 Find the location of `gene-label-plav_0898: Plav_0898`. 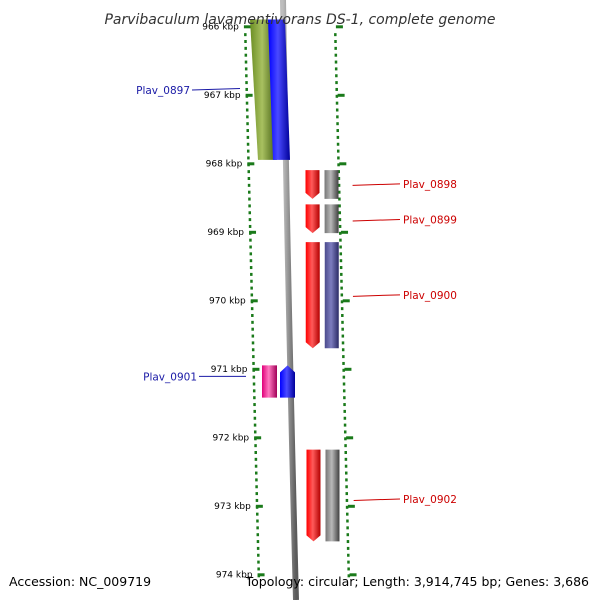

gene-label-plav_0898: Plav_0898 is located at coordinates (430, 185).